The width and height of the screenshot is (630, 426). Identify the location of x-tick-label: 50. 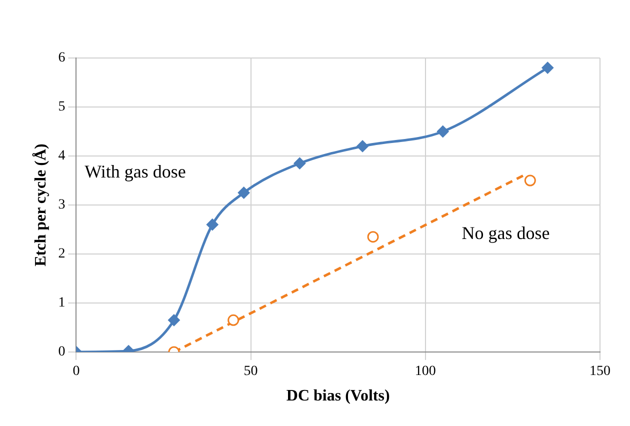
(251, 372).